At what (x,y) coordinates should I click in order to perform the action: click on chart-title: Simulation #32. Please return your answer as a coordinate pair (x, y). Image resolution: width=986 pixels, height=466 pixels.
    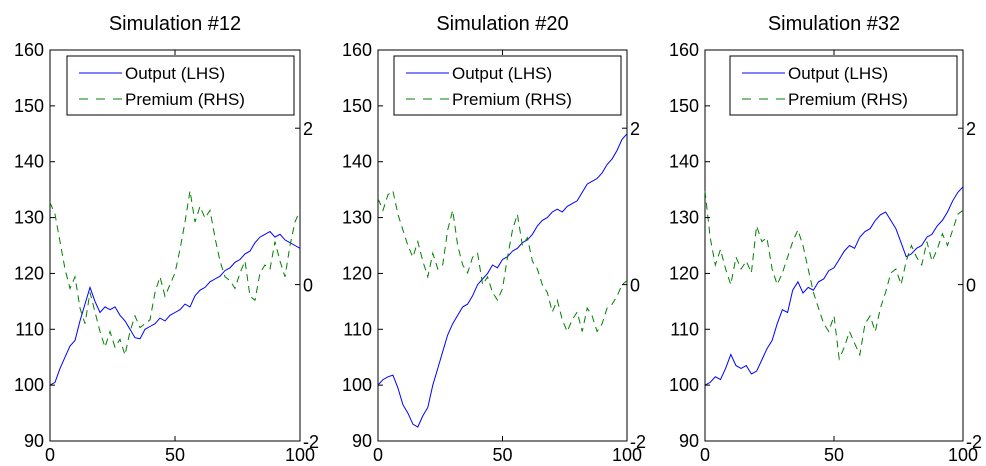
    Looking at the image, I should click on (834, 24).